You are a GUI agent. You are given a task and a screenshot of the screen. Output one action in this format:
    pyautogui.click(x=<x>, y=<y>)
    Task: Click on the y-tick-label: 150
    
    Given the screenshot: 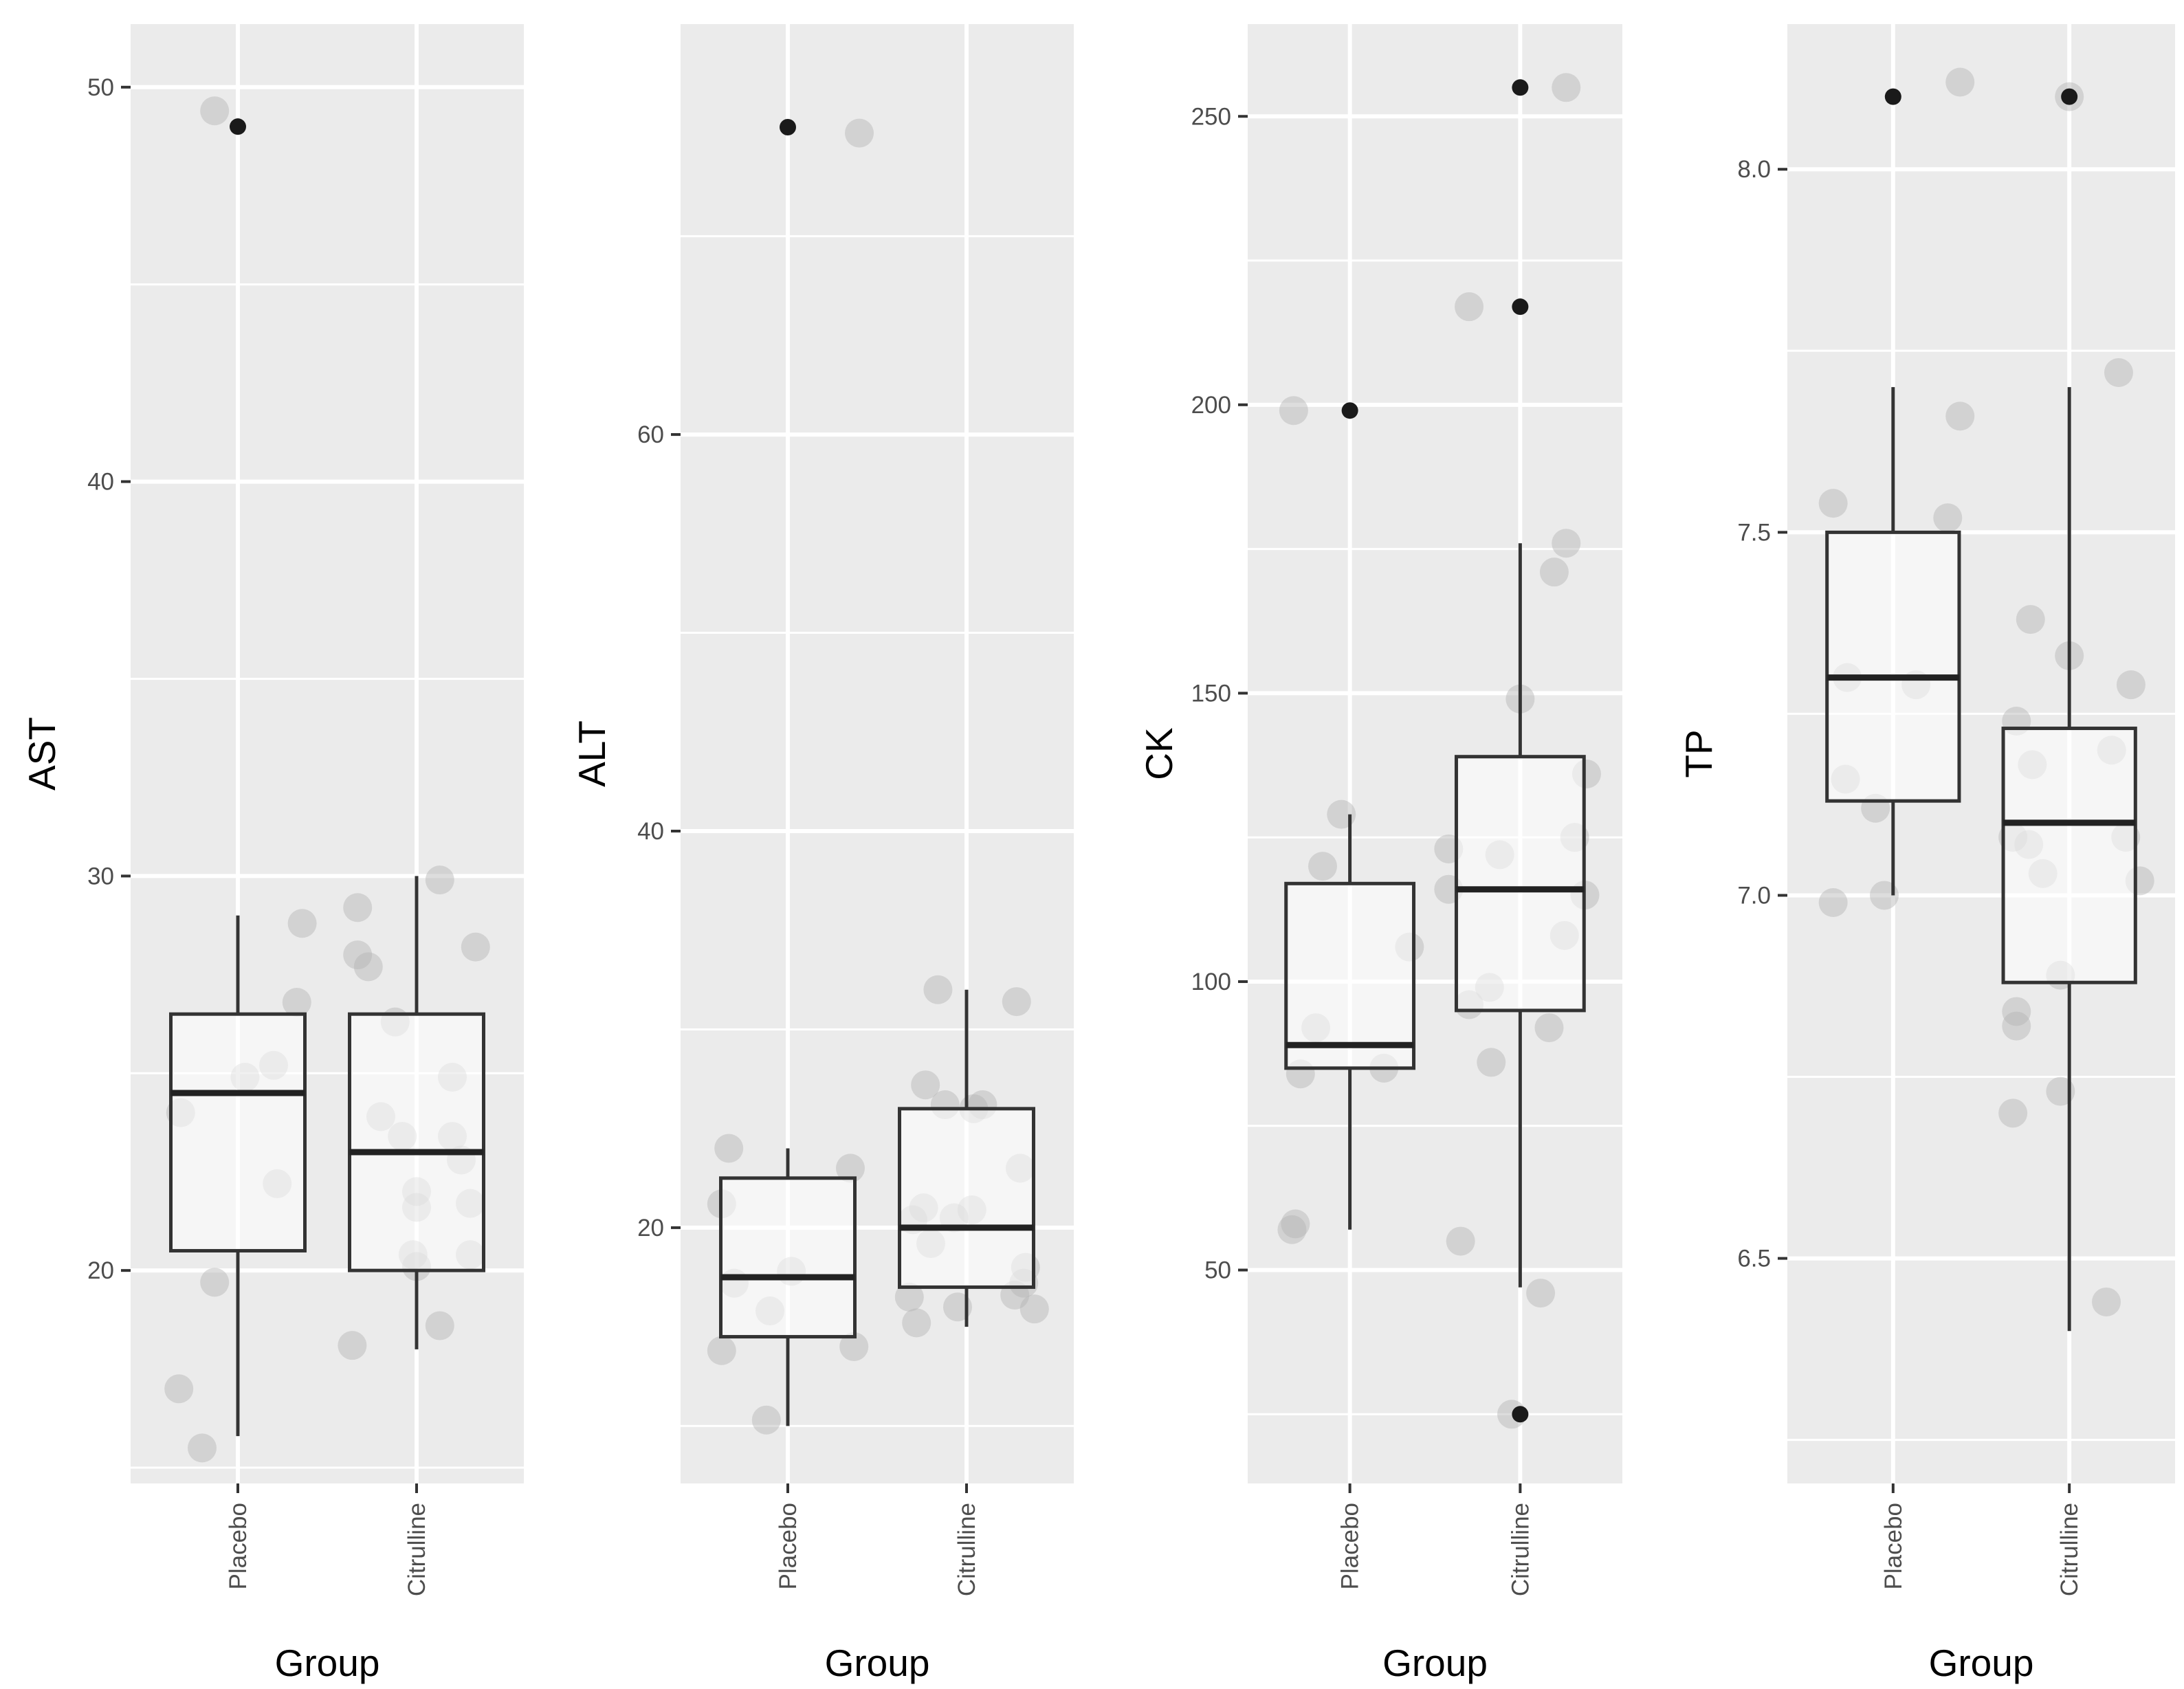 What is the action you would take?
    pyautogui.click(x=1211, y=693)
    